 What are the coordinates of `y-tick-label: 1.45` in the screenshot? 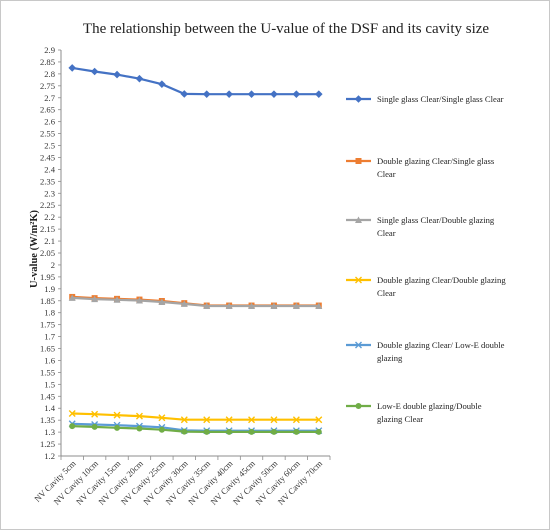 It's located at (47, 396).